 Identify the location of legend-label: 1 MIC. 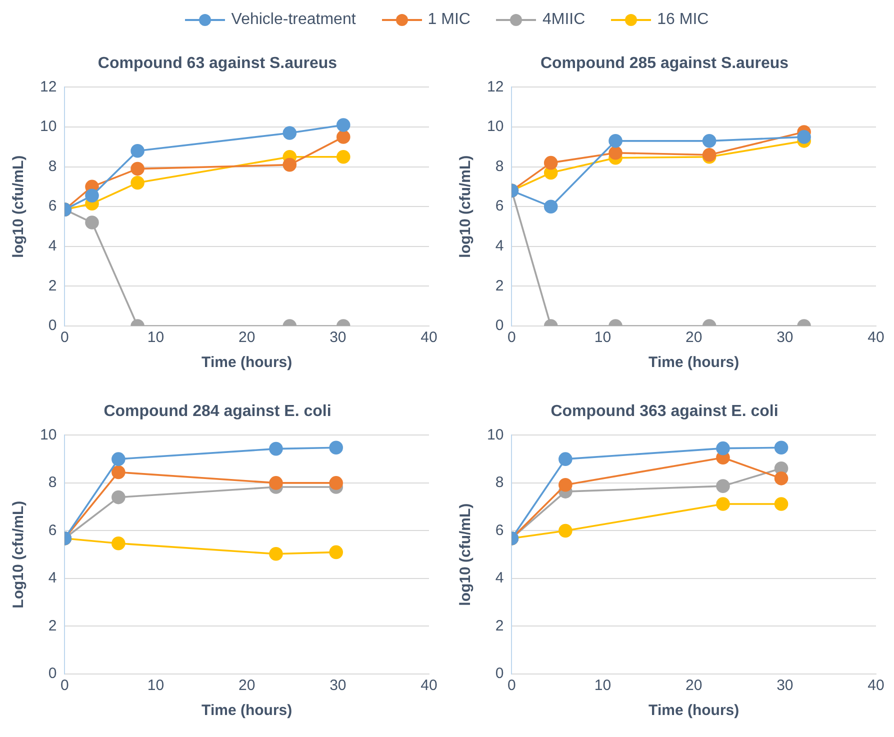
(449, 20).